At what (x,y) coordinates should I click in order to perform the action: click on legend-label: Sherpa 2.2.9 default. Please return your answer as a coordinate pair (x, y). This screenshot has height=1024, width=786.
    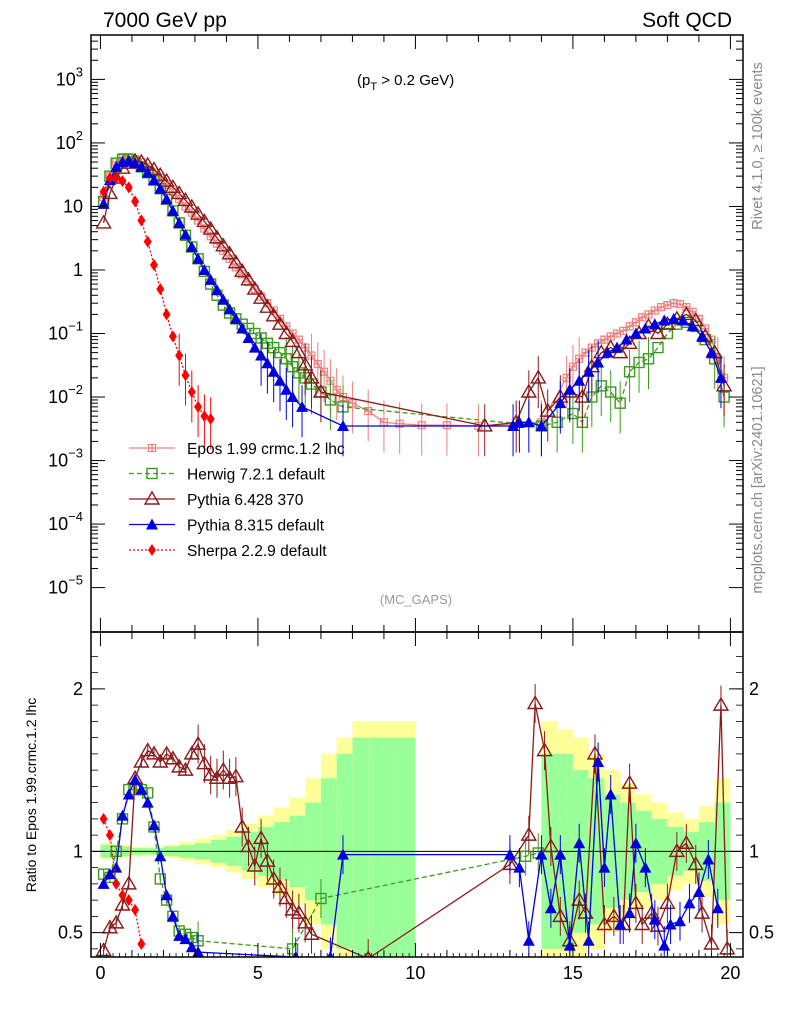
    Looking at the image, I should click on (257, 551).